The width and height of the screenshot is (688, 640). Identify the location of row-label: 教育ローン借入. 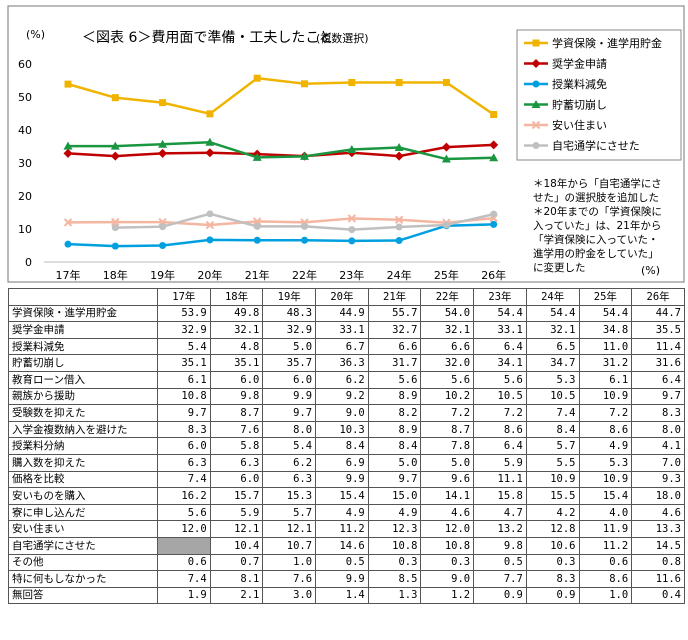
(83, 379).